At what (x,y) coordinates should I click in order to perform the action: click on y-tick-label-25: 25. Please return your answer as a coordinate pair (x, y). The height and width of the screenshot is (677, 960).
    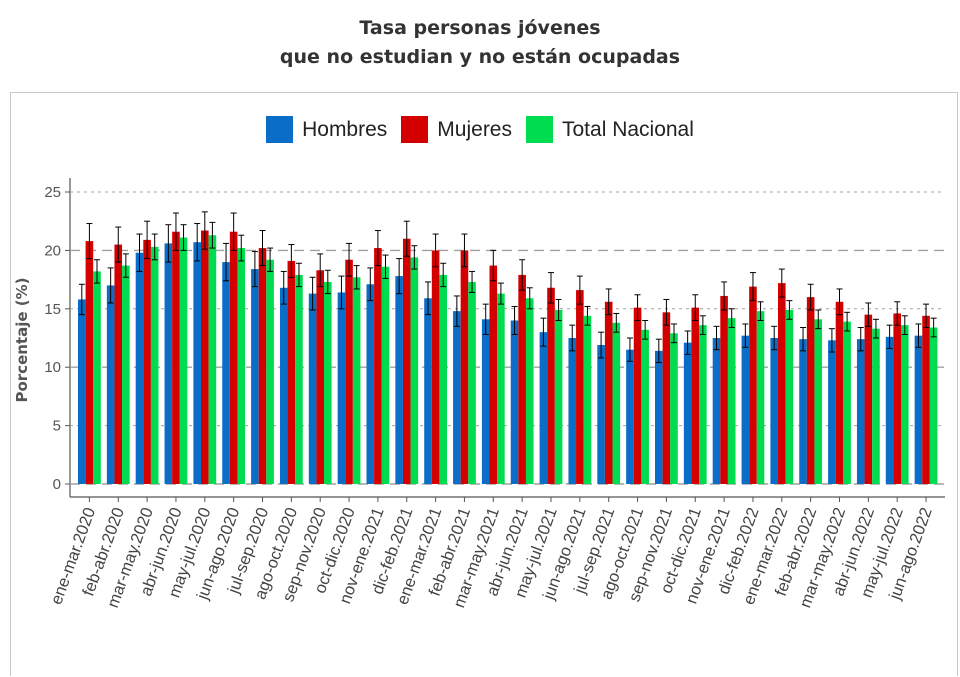
    Looking at the image, I should click on (52, 192).